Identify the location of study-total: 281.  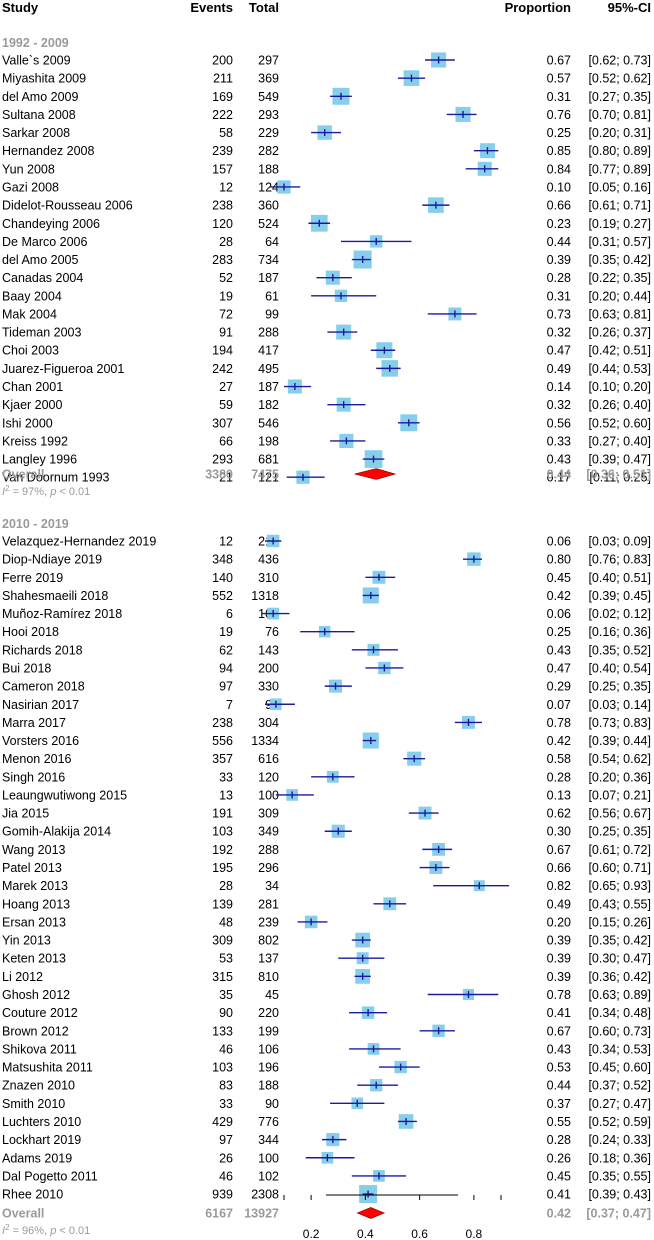
(268, 904).